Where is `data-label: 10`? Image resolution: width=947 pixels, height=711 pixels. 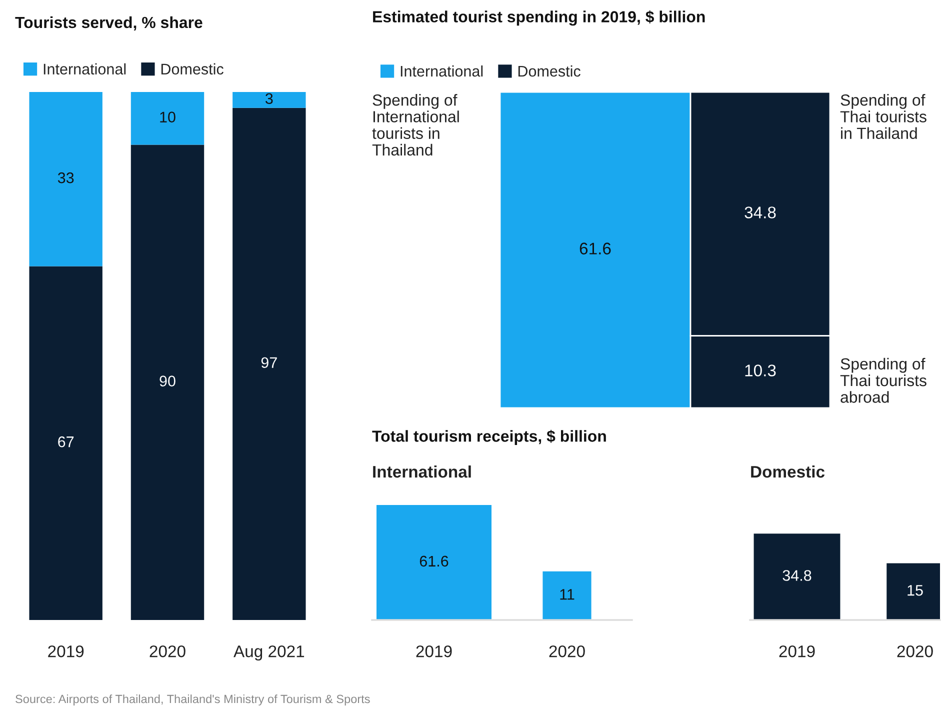
data-label: 10 is located at coordinates (168, 117).